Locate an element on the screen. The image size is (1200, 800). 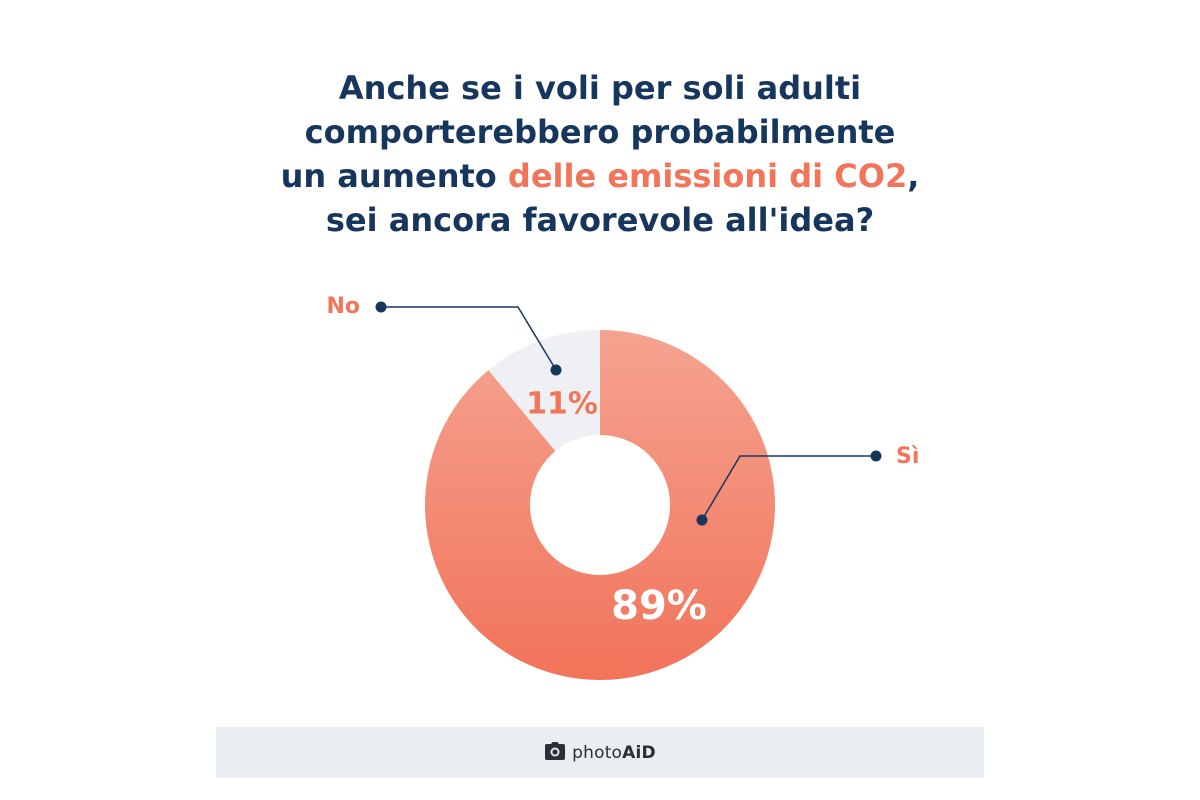
value-label-si: 89% is located at coordinates (659, 606).